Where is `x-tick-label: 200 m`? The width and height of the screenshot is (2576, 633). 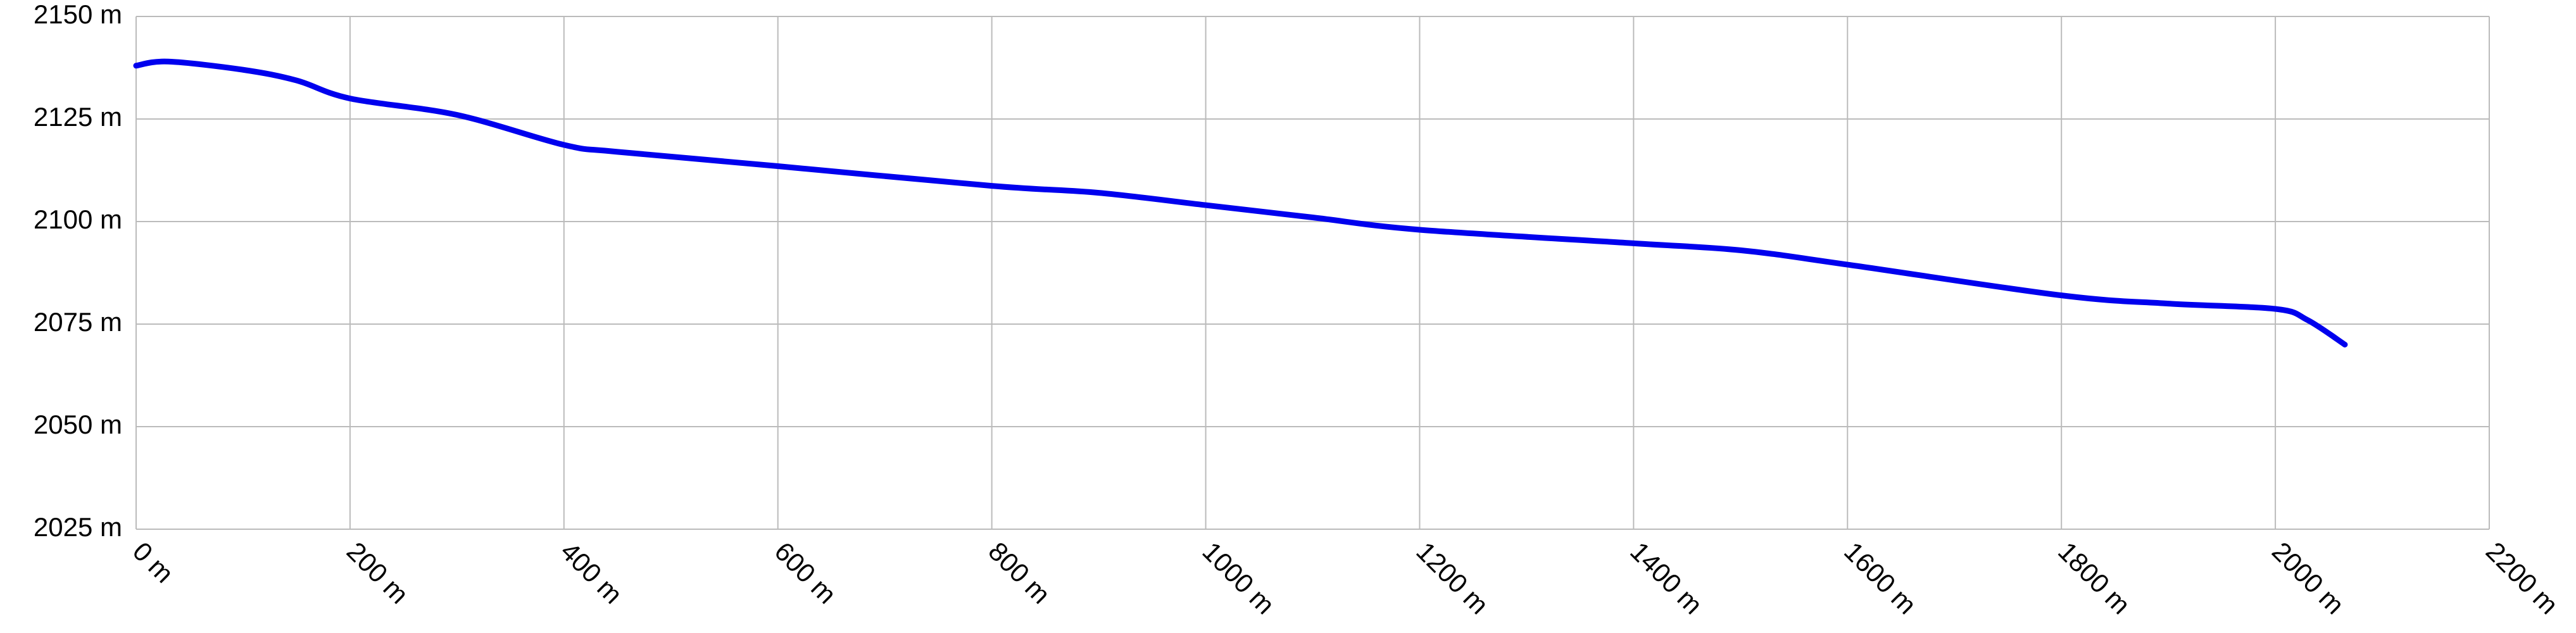
x-tick-label: 200 m is located at coordinates (378, 573).